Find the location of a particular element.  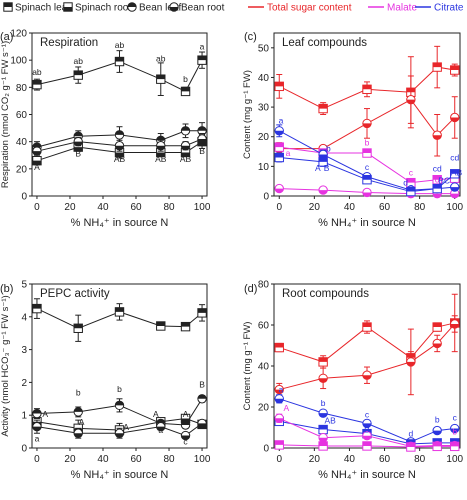

legend-right: Total sugar content Malate Citrate is located at coordinates (356, 8).